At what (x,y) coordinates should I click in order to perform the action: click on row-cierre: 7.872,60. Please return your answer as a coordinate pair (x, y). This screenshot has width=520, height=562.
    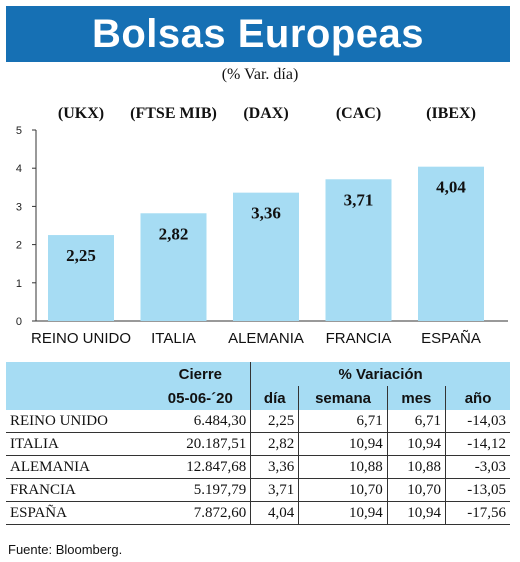
    Looking at the image, I should click on (200, 513).